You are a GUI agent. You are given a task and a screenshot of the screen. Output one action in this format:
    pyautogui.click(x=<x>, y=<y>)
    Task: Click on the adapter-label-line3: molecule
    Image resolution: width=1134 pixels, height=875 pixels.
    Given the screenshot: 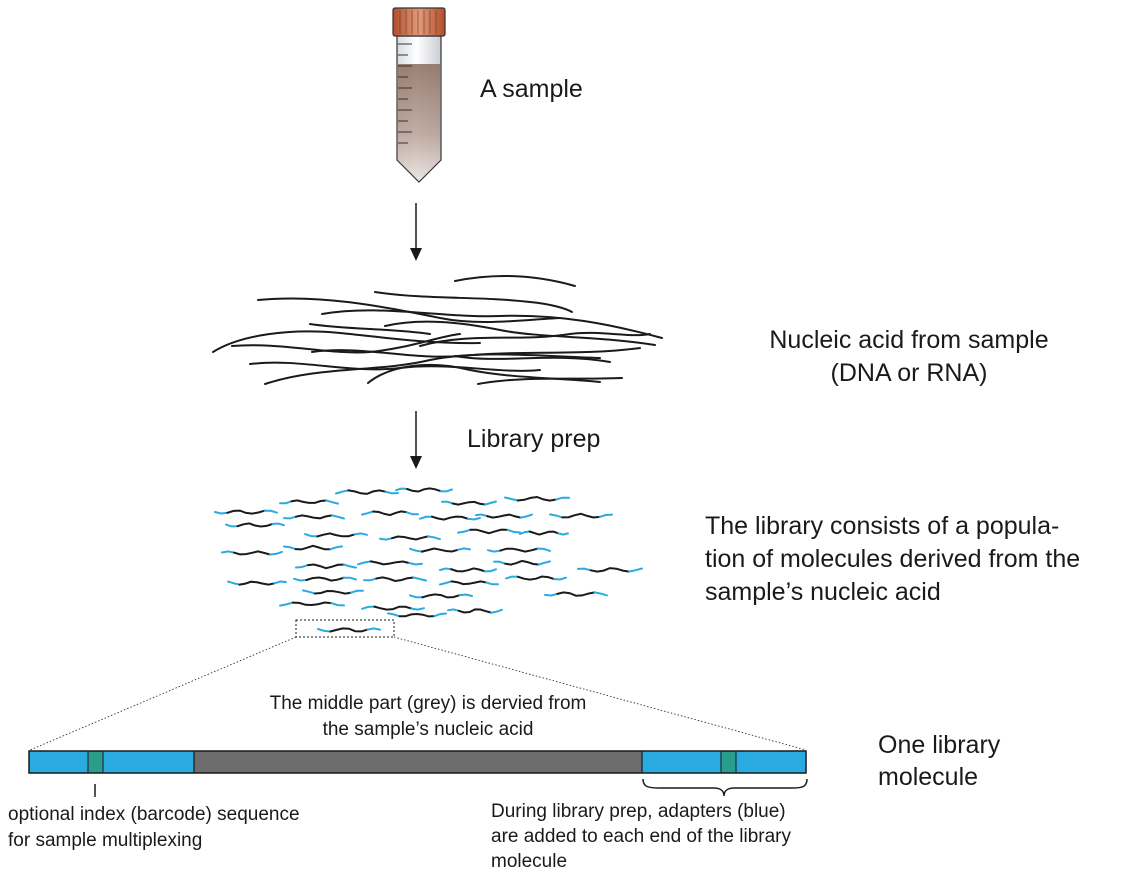 What is the action you would take?
    pyautogui.click(x=529, y=861)
    